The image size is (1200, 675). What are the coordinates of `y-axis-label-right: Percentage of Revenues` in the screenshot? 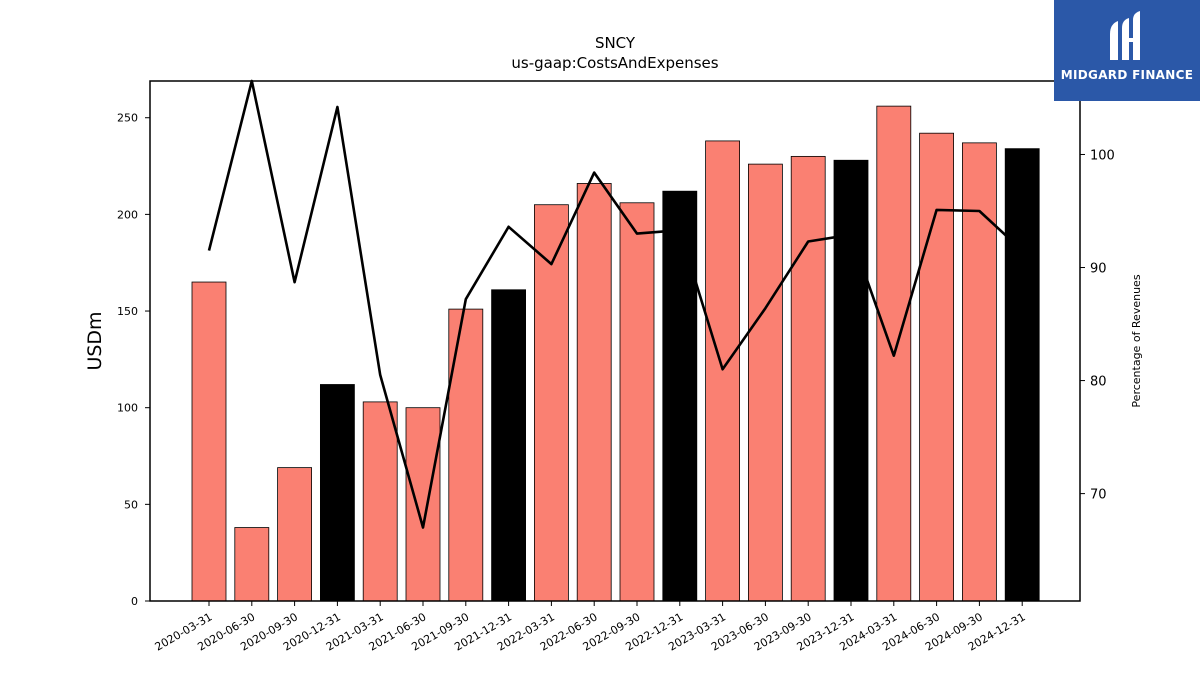 It's located at (1136, 340).